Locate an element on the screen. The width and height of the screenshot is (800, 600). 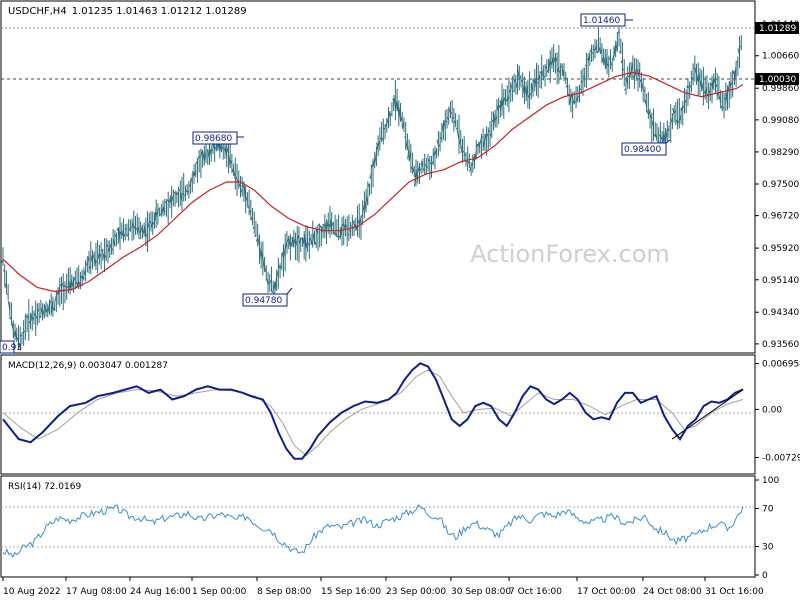
macd-y-axis: 0.006954 0.00 -0.007294 is located at coordinates (777, 411).